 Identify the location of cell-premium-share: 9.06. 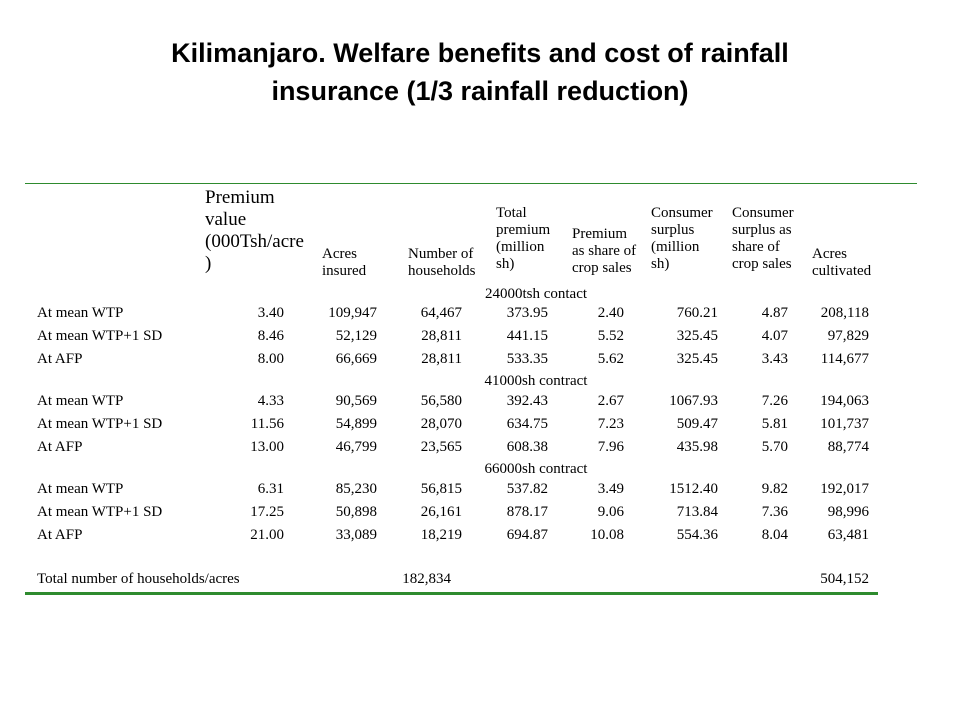
(610, 512).